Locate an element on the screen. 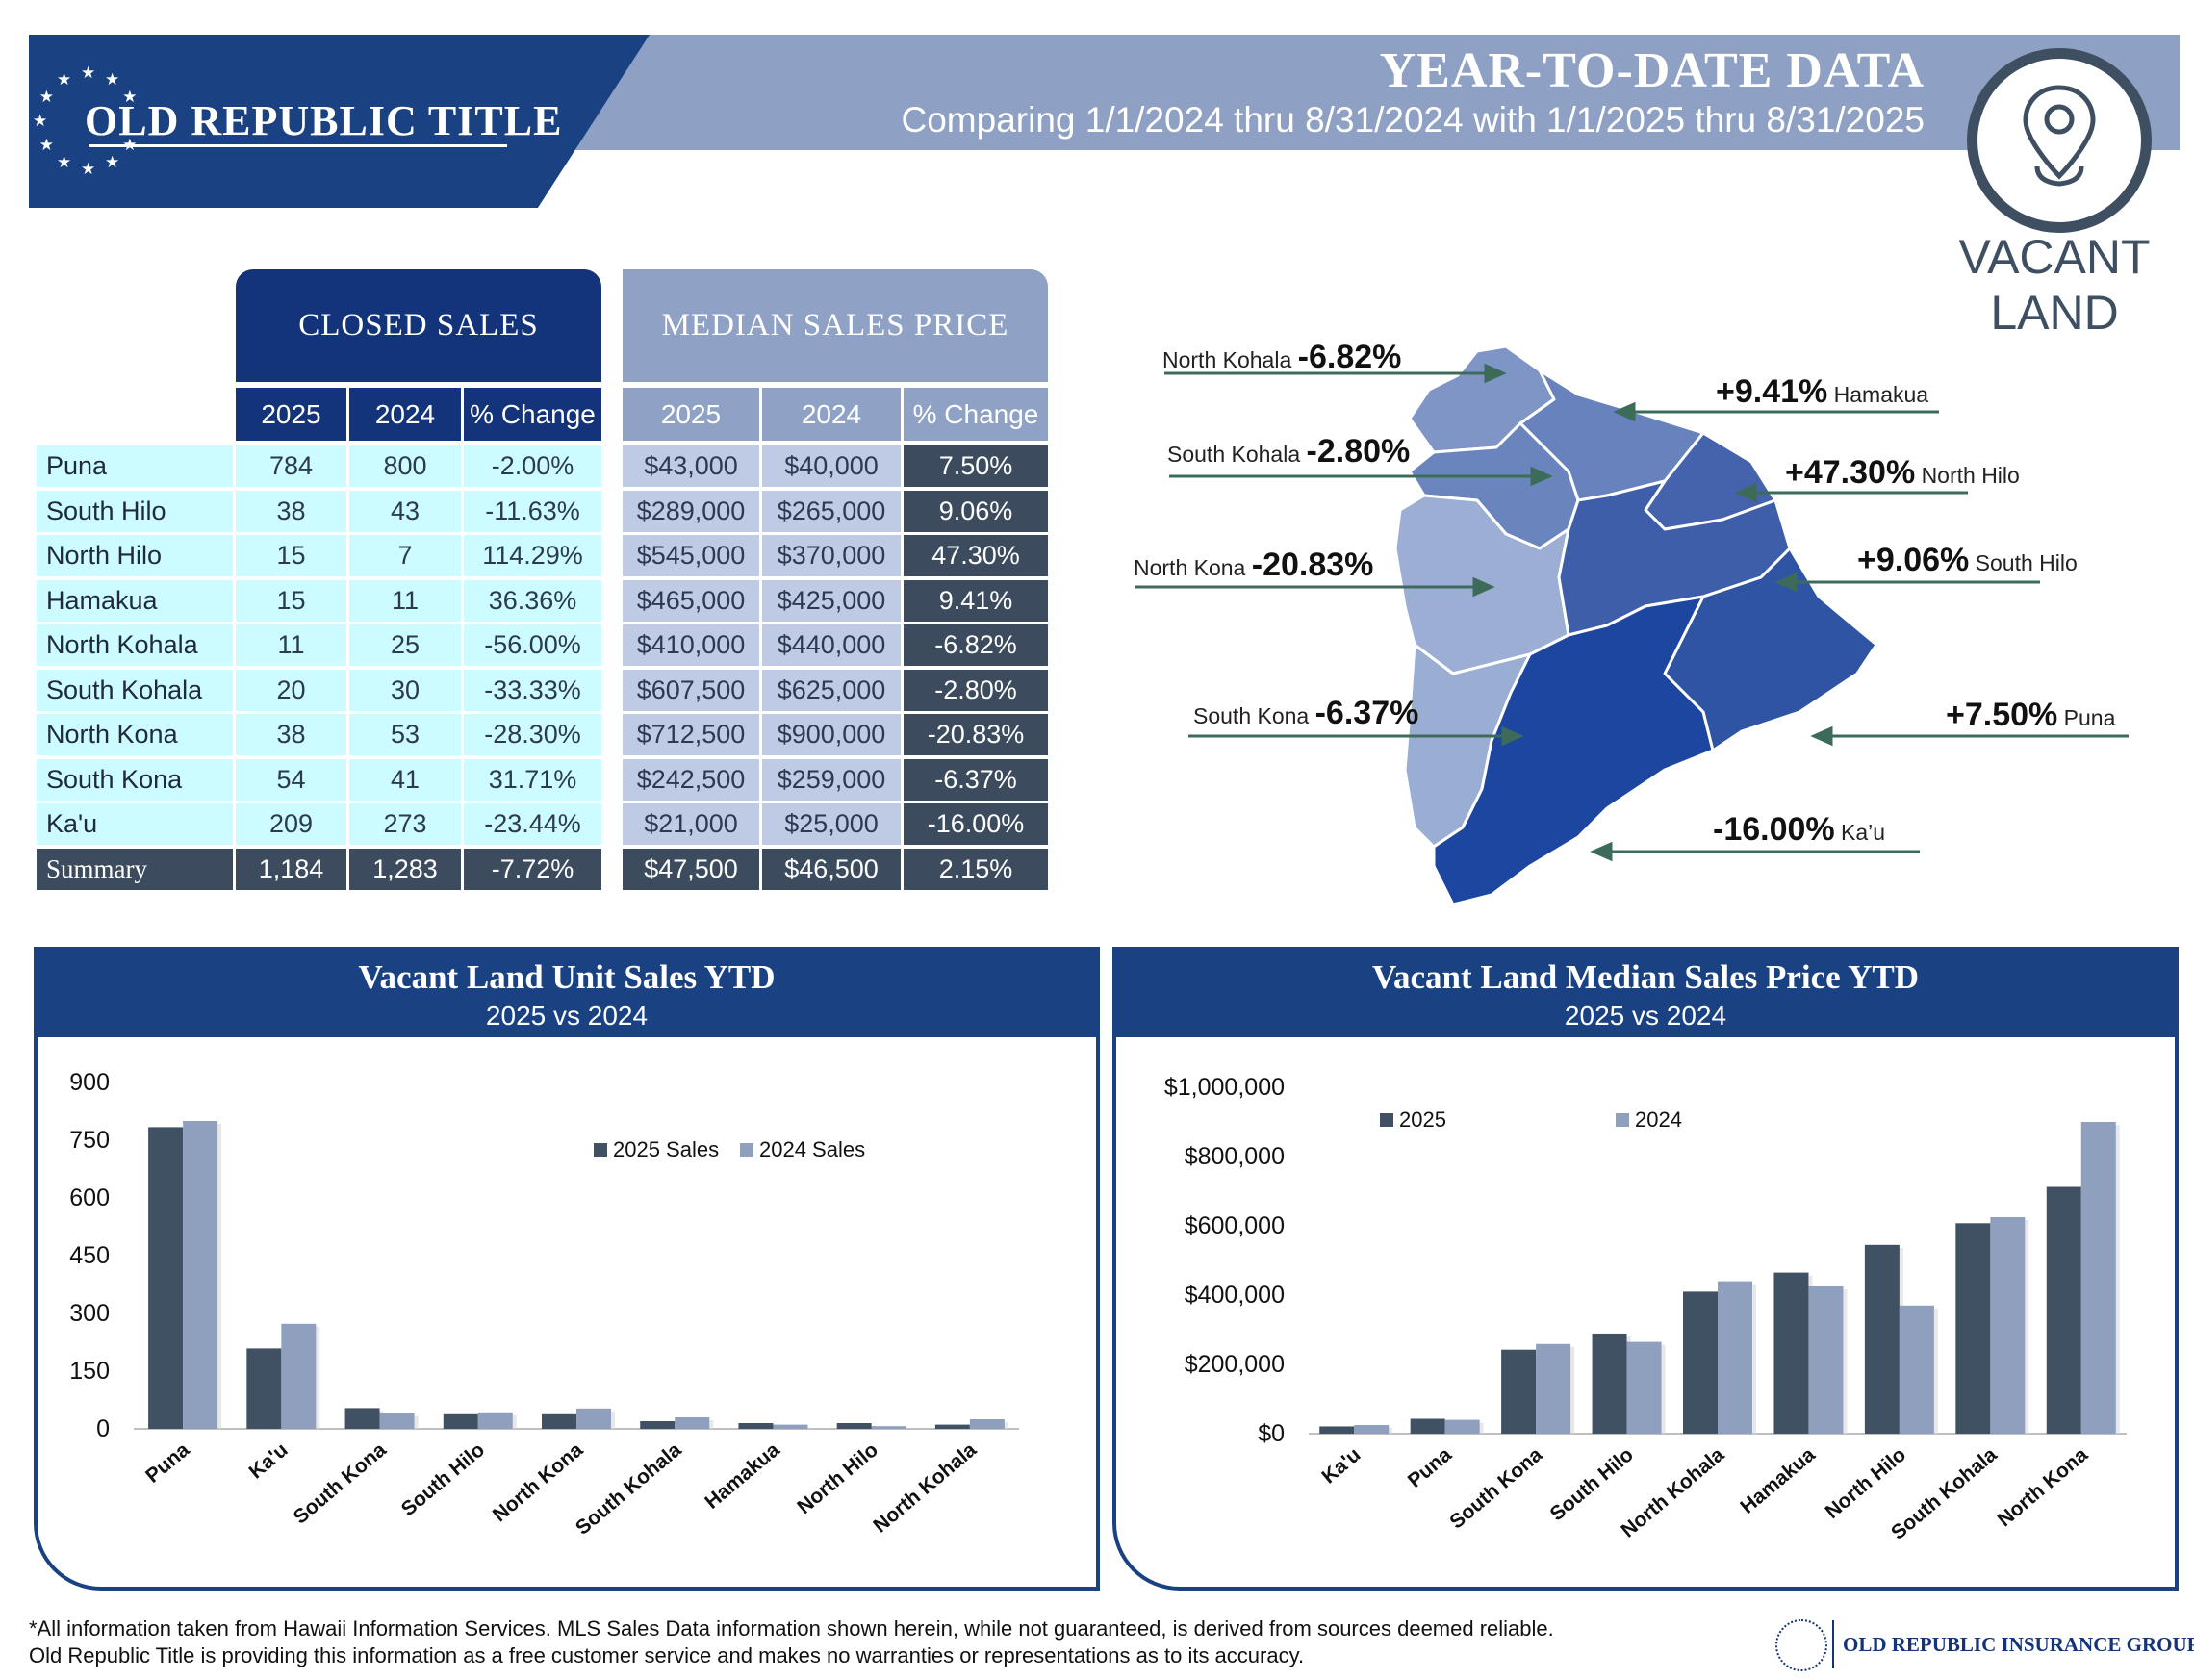  x-tick-label: North Kohala is located at coordinates (925, 1488).